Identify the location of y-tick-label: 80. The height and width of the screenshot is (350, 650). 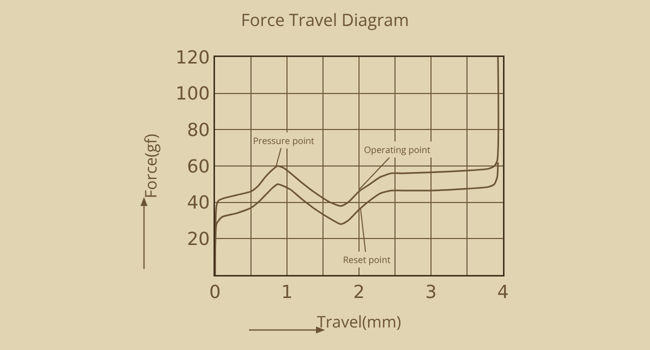
(198, 130).